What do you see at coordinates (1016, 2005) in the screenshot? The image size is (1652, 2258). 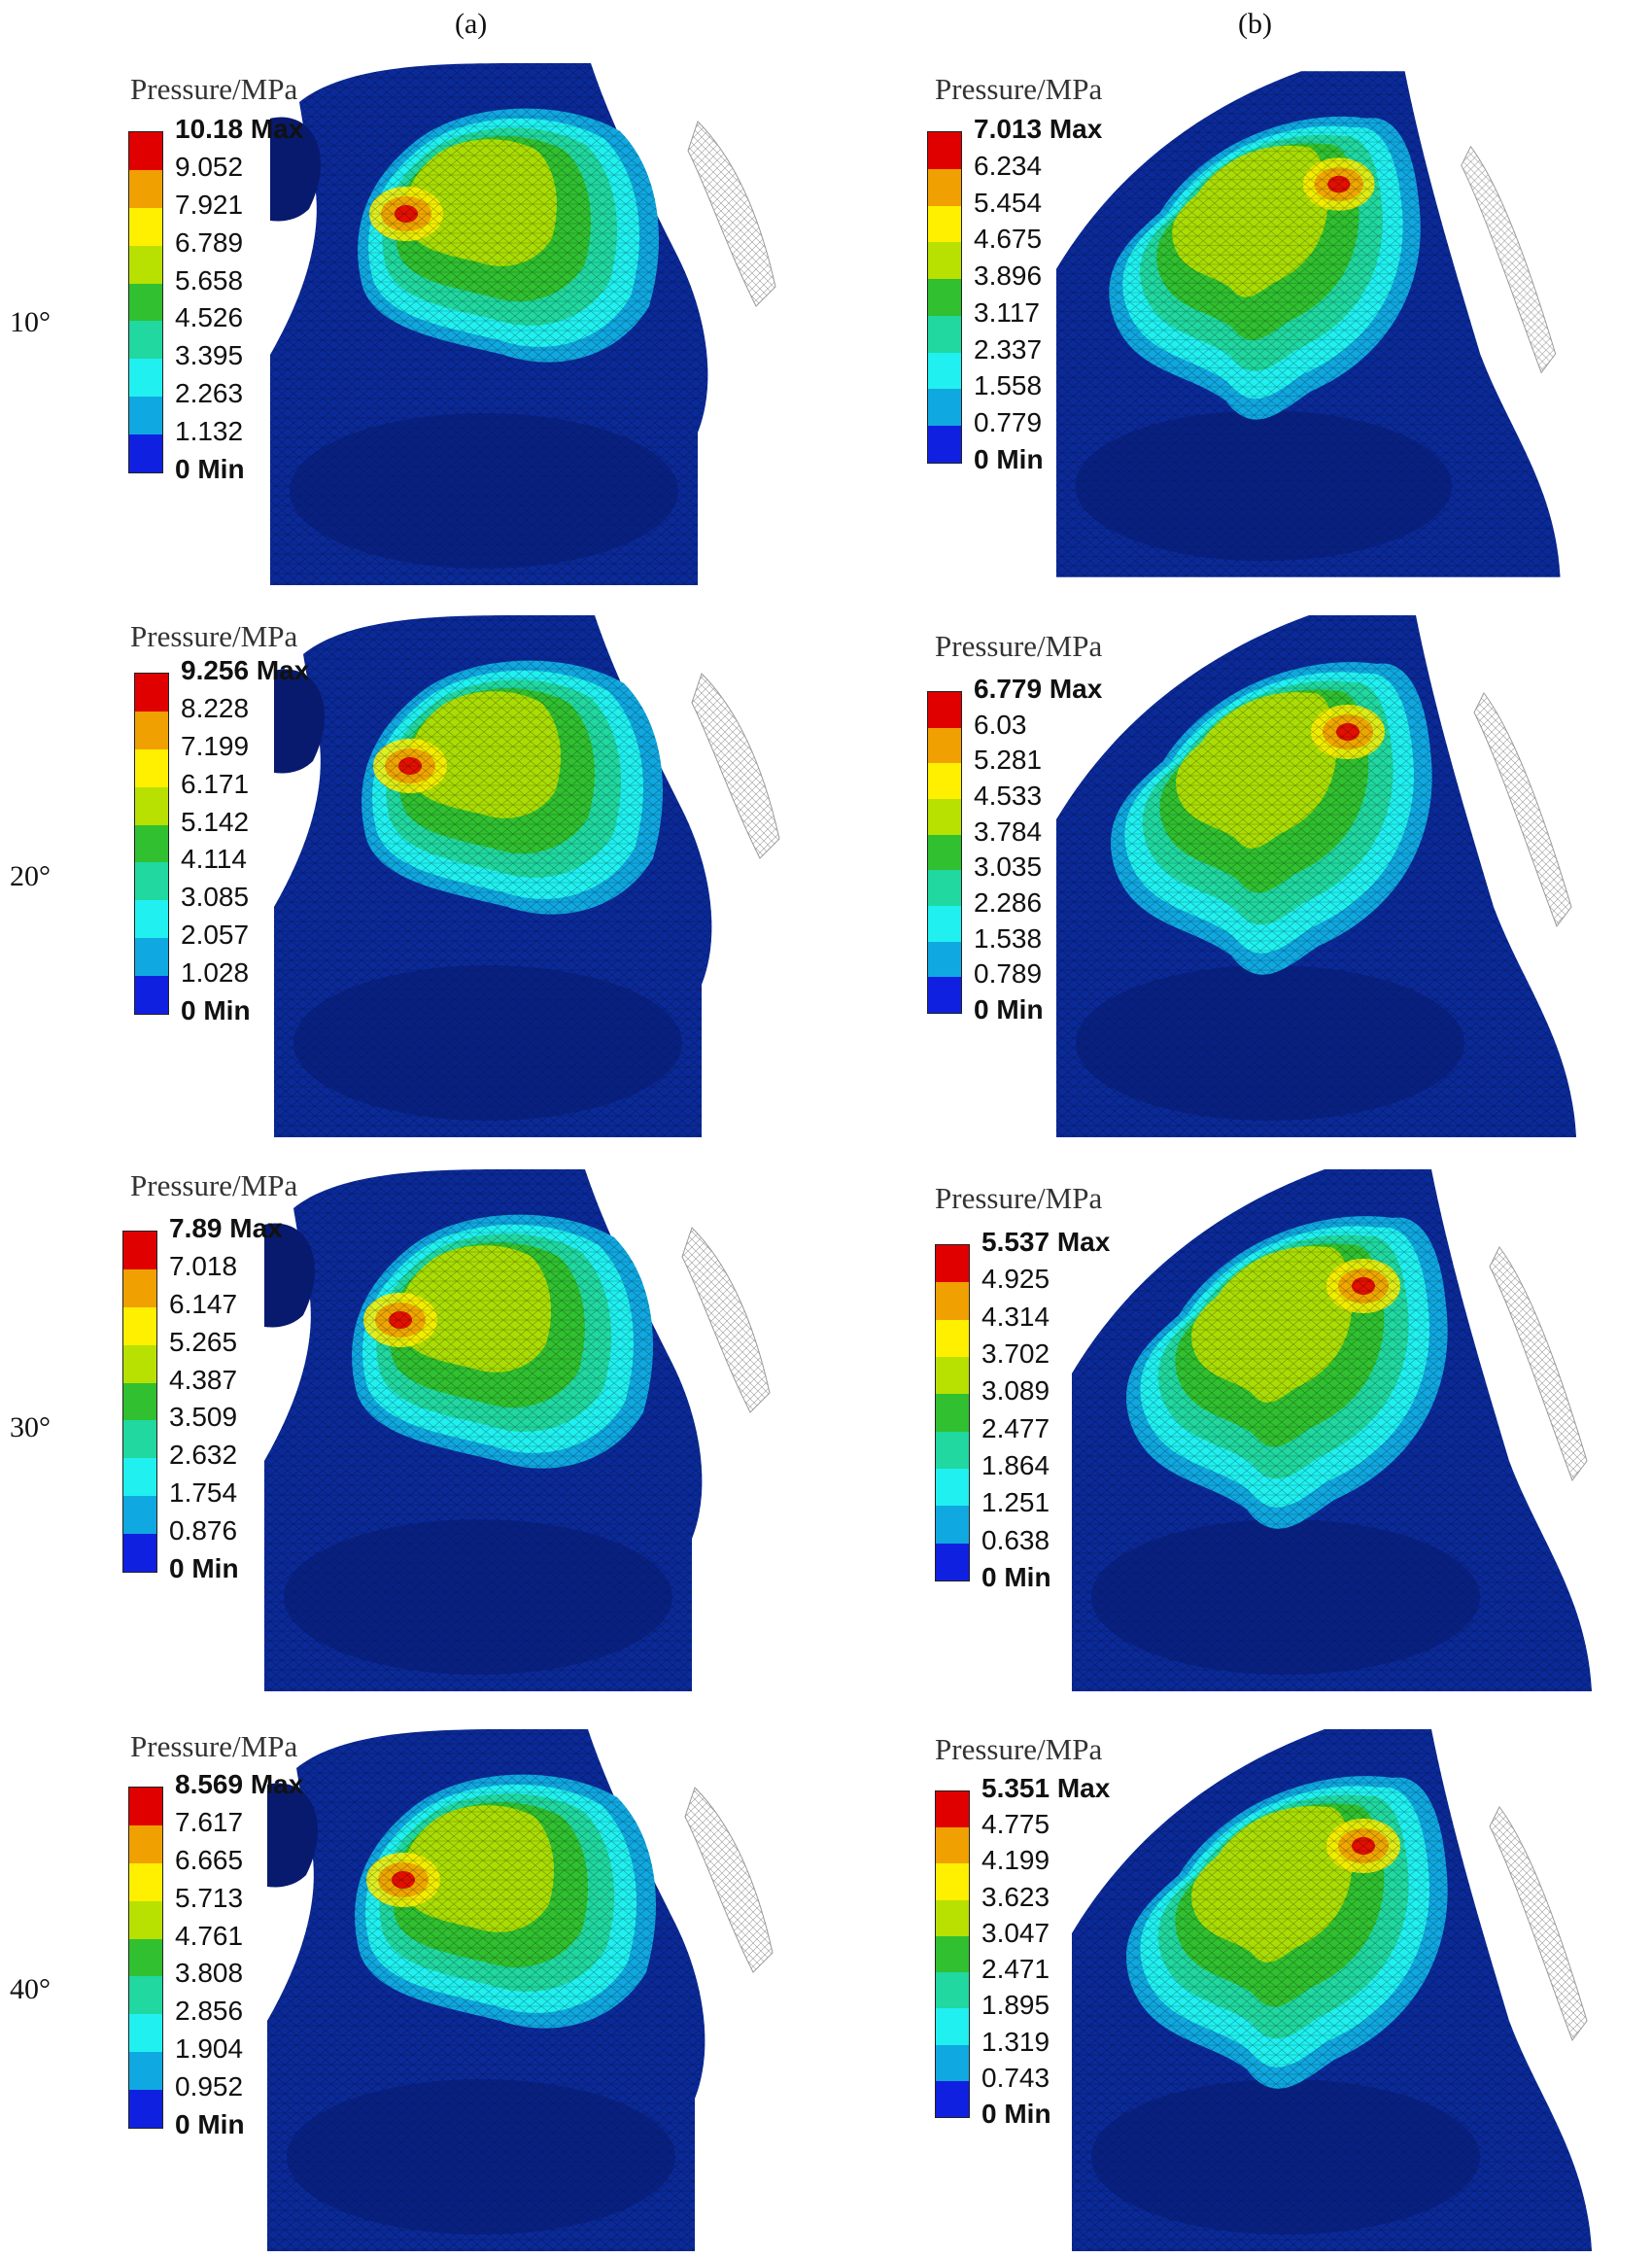 I see `legend-tick-label: 1.895` at bounding box center [1016, 2005].